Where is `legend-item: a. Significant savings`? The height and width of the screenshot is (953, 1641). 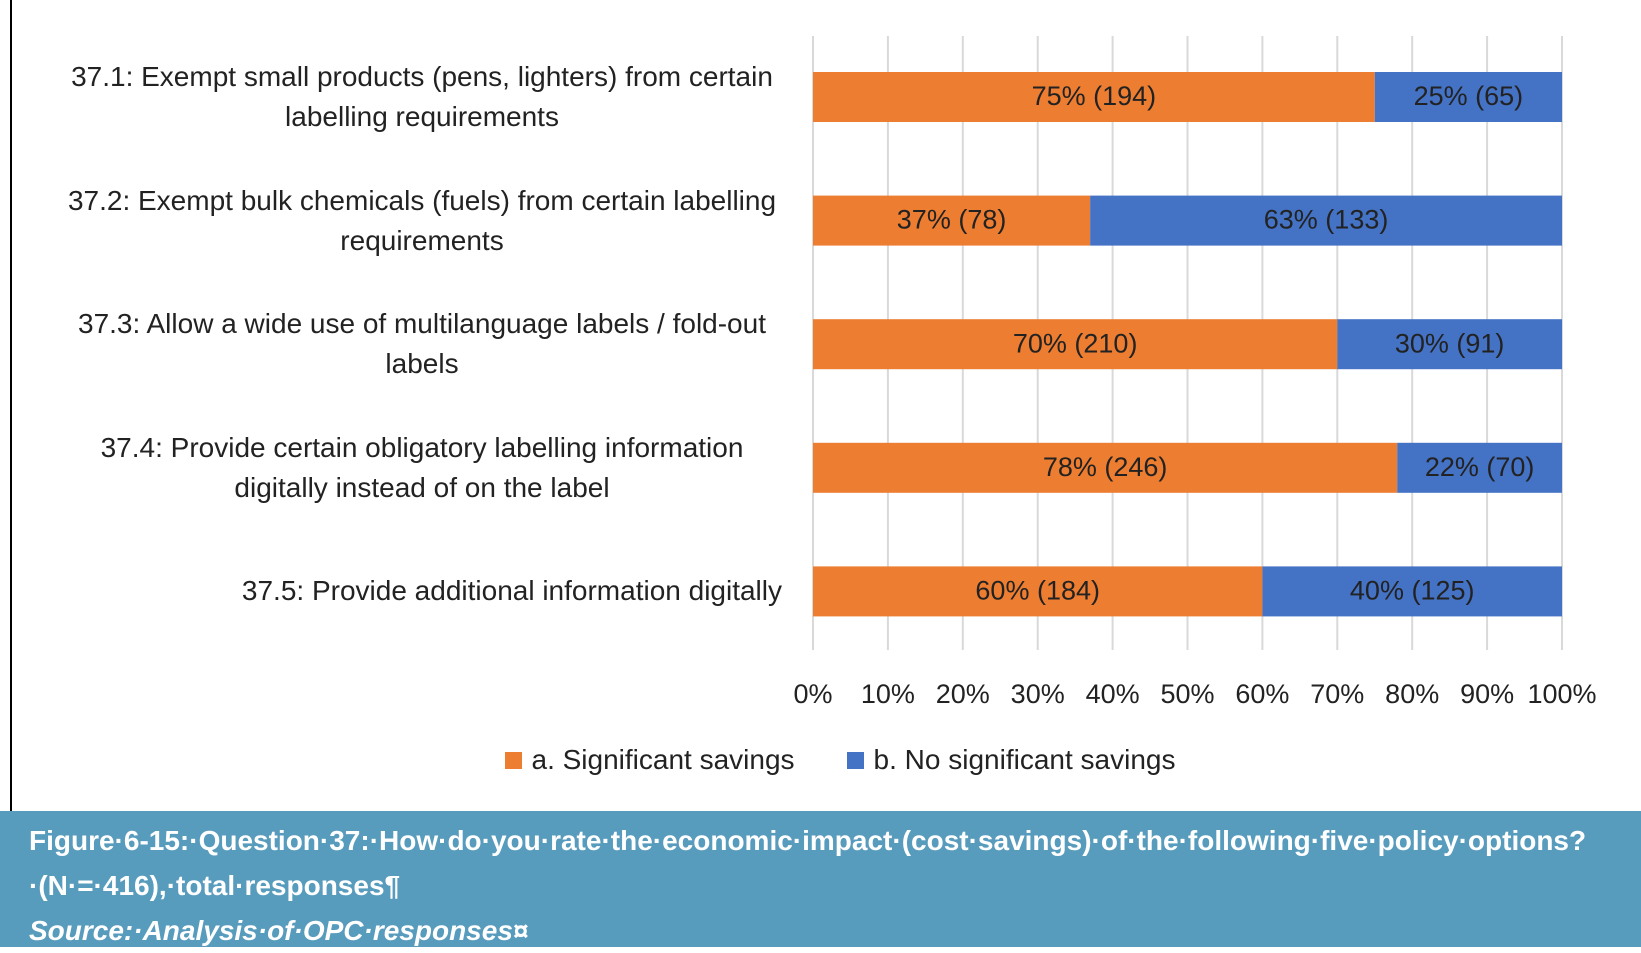 legend-item: a. Significant savings is located at coordinates (649, 760).